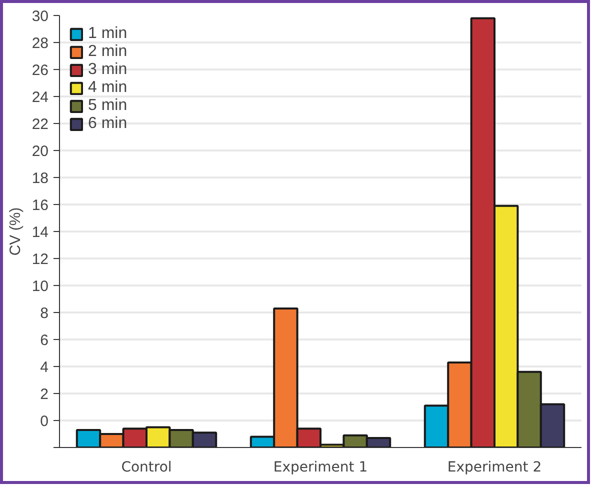 The image size is (596, 497). Describe the element at coordinates (108, 52) in the screenshot. I see `legend-label: 2 min` at that location.